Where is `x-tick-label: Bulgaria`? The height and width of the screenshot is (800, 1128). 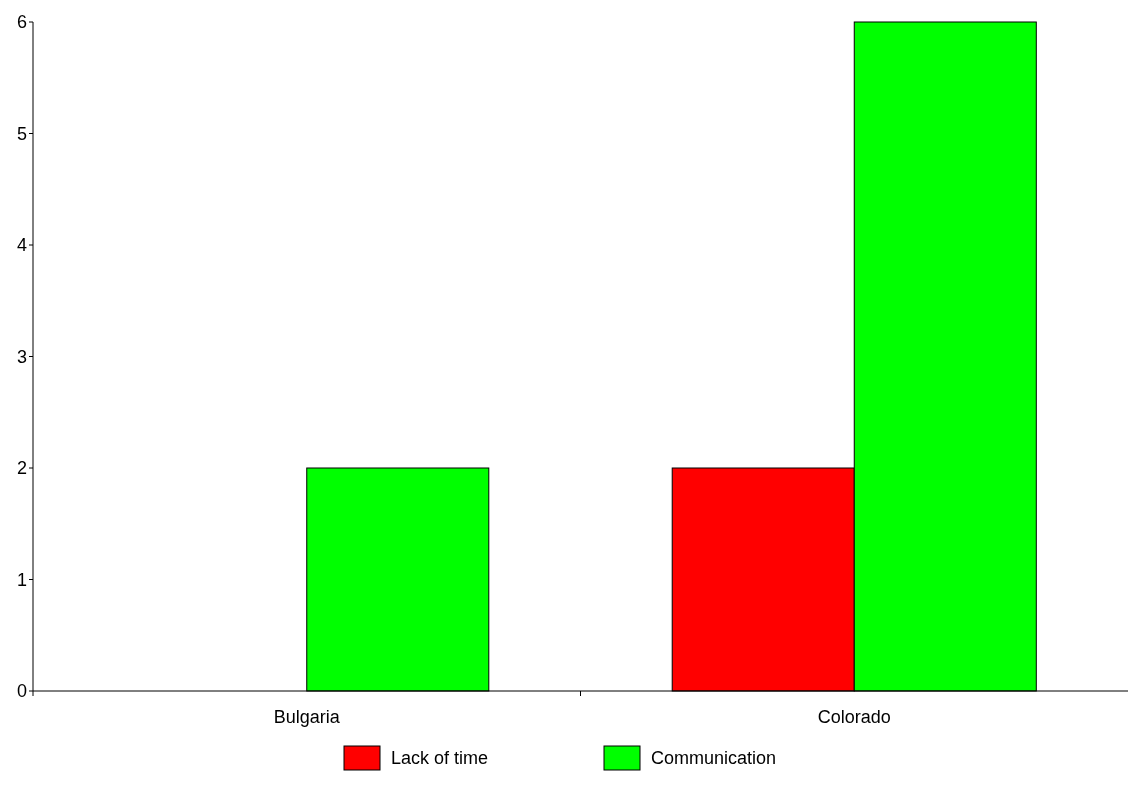
x-tick-label: Bulgaria is located at coordinates (307, 717).